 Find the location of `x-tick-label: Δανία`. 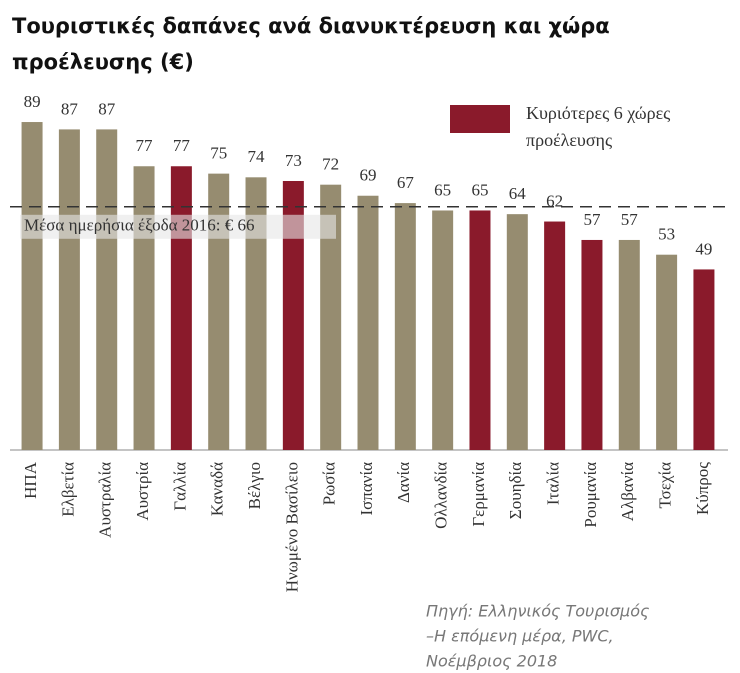

x-tick-label: Δανία is located at coordinates (403, 482).